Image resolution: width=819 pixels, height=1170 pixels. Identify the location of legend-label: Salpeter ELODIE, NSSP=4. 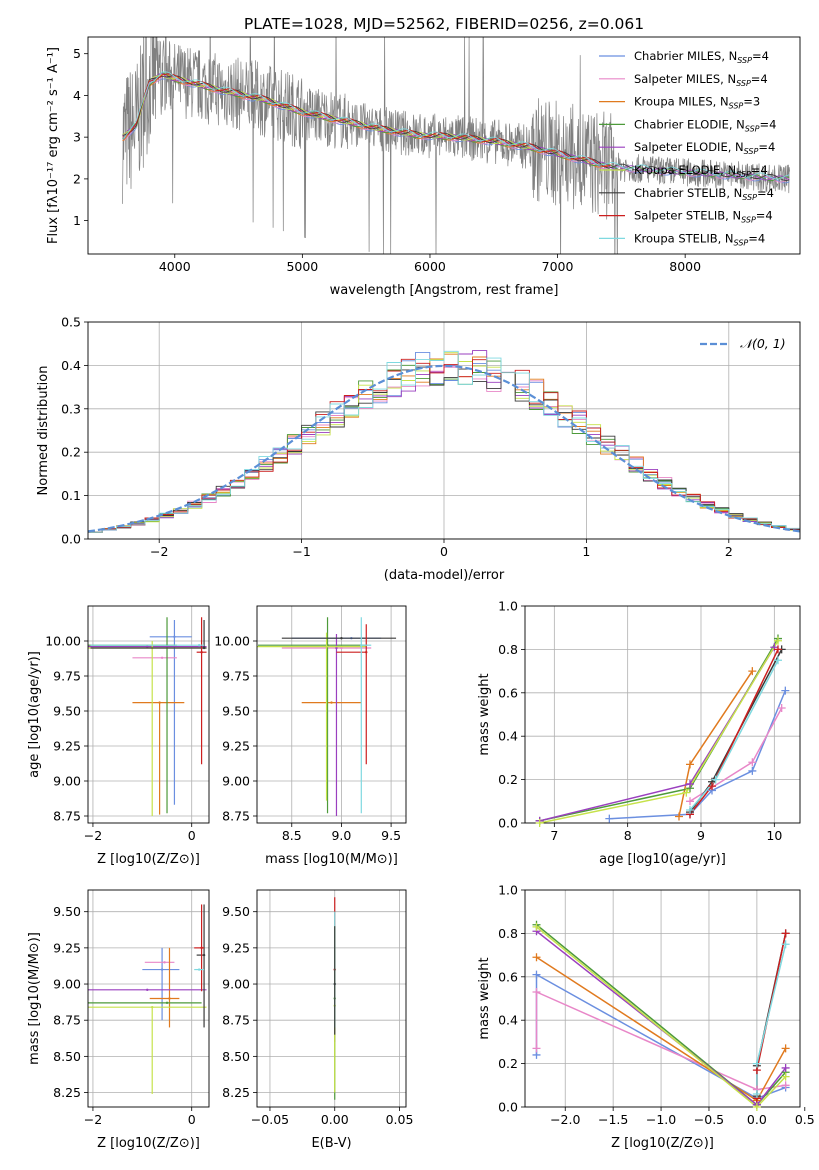
(704, 148).